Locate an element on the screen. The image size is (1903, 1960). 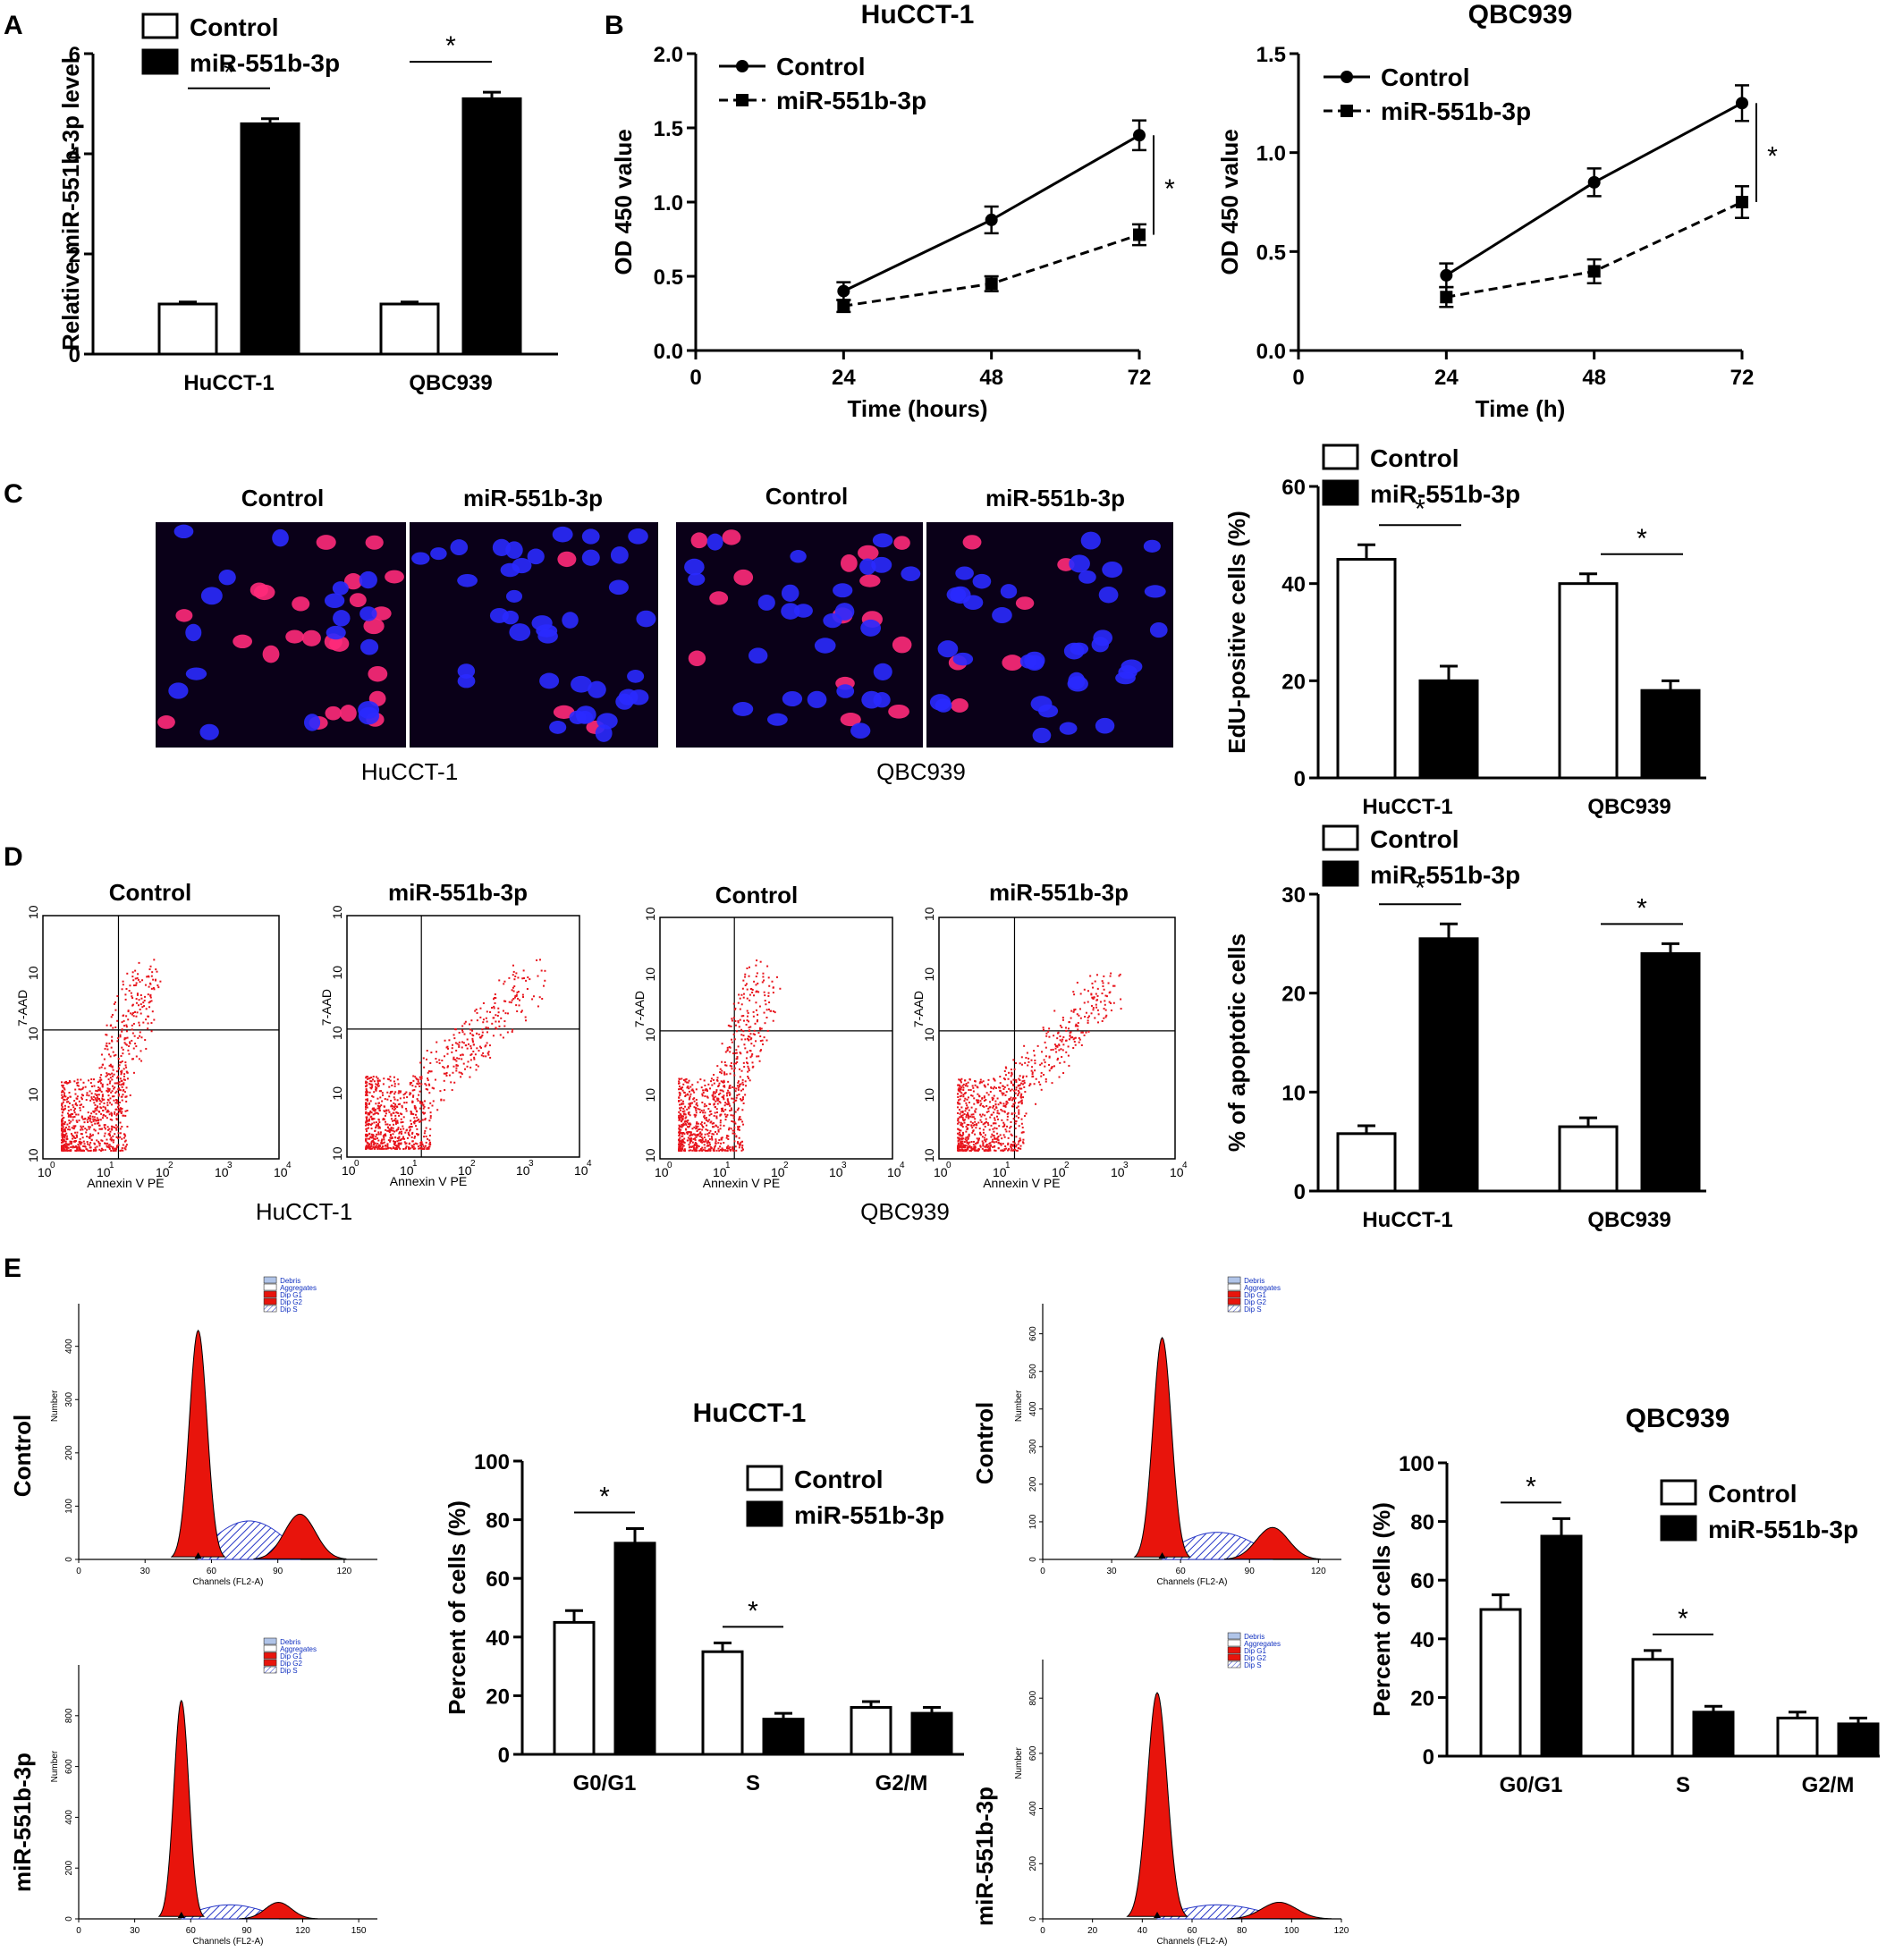
flow-plot-frame is located at coordinates (776, 1038).